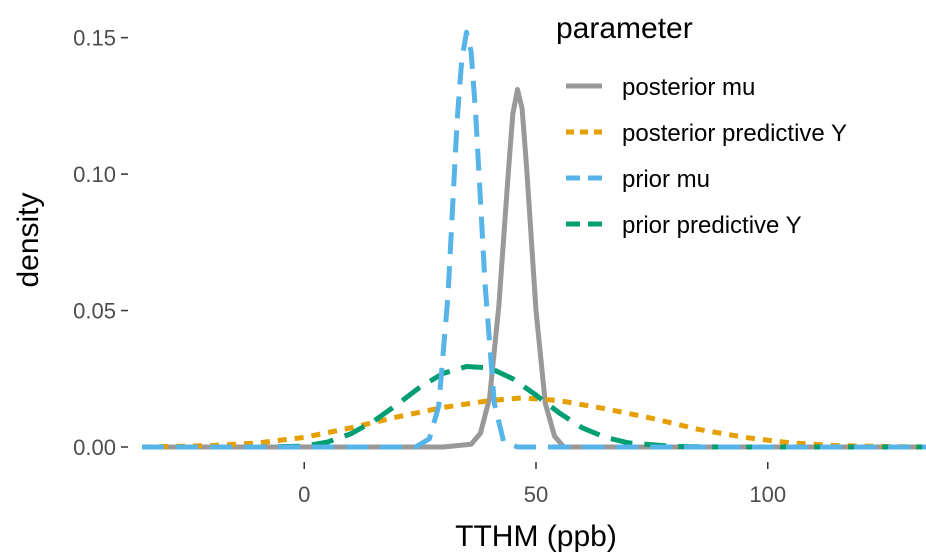  Describe the element at coordinates (666, 179) in the screenshot. I see `legend-label: prior mu` at that location.